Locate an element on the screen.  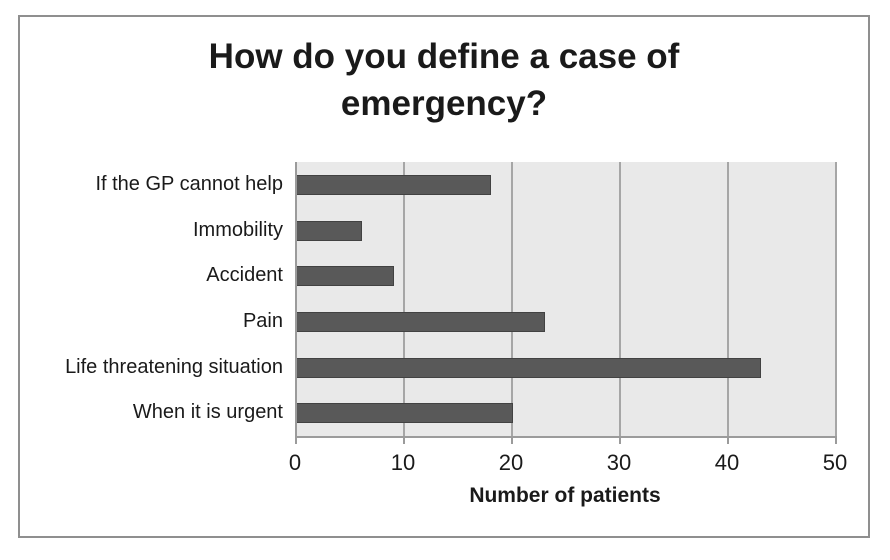
category-label-4: Life threatening situation is located at coordinates (174, 366).